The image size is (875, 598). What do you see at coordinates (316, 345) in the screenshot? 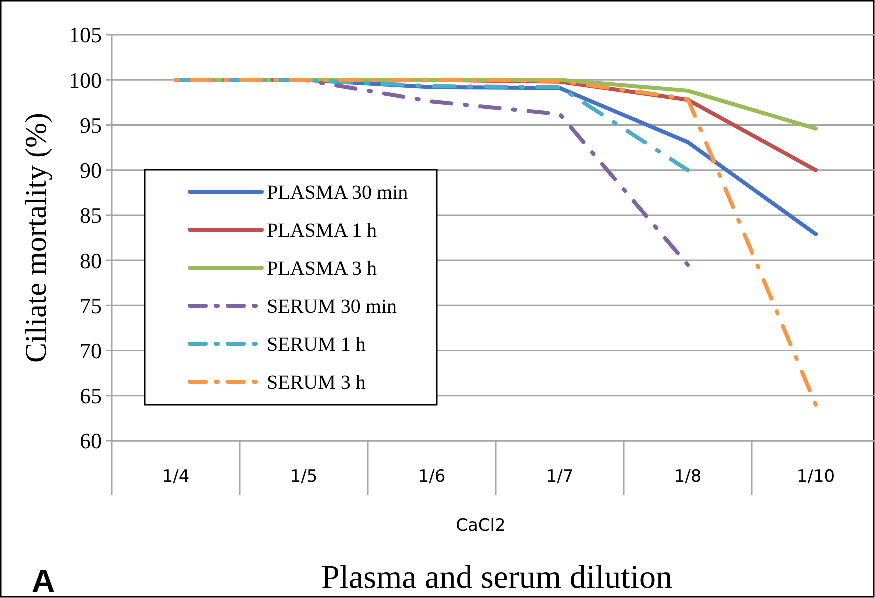
I see `legend-label: SERUM 1 h` at bounding box center [316, 345].